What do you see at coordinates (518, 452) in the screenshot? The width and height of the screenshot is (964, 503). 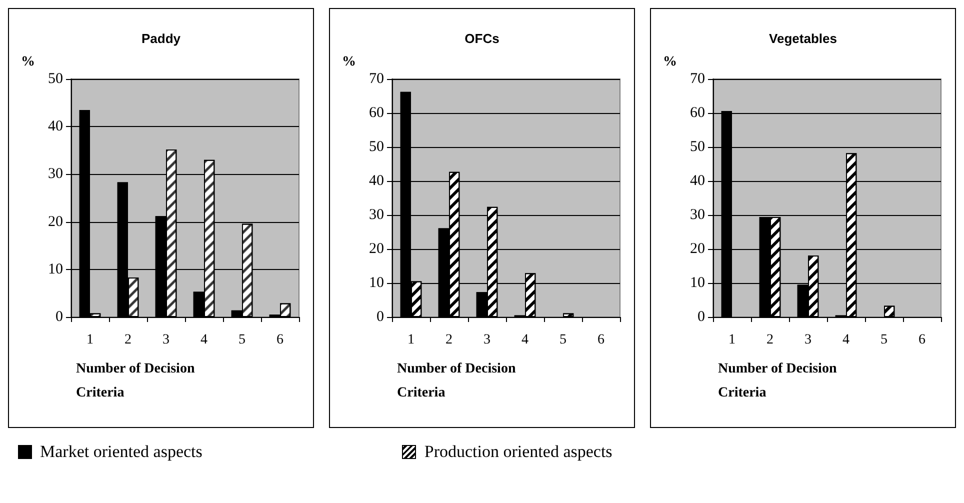 I see `legend-label: Production oriented aspects` at bounding box center [518, 452].